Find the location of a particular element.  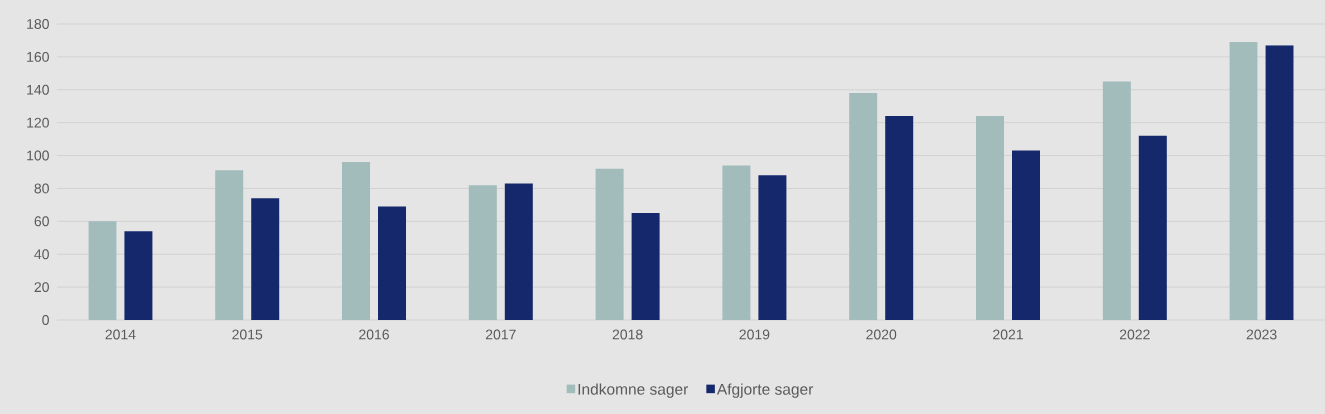

y-tick-label: 140 is located at coordinates (38, 89).